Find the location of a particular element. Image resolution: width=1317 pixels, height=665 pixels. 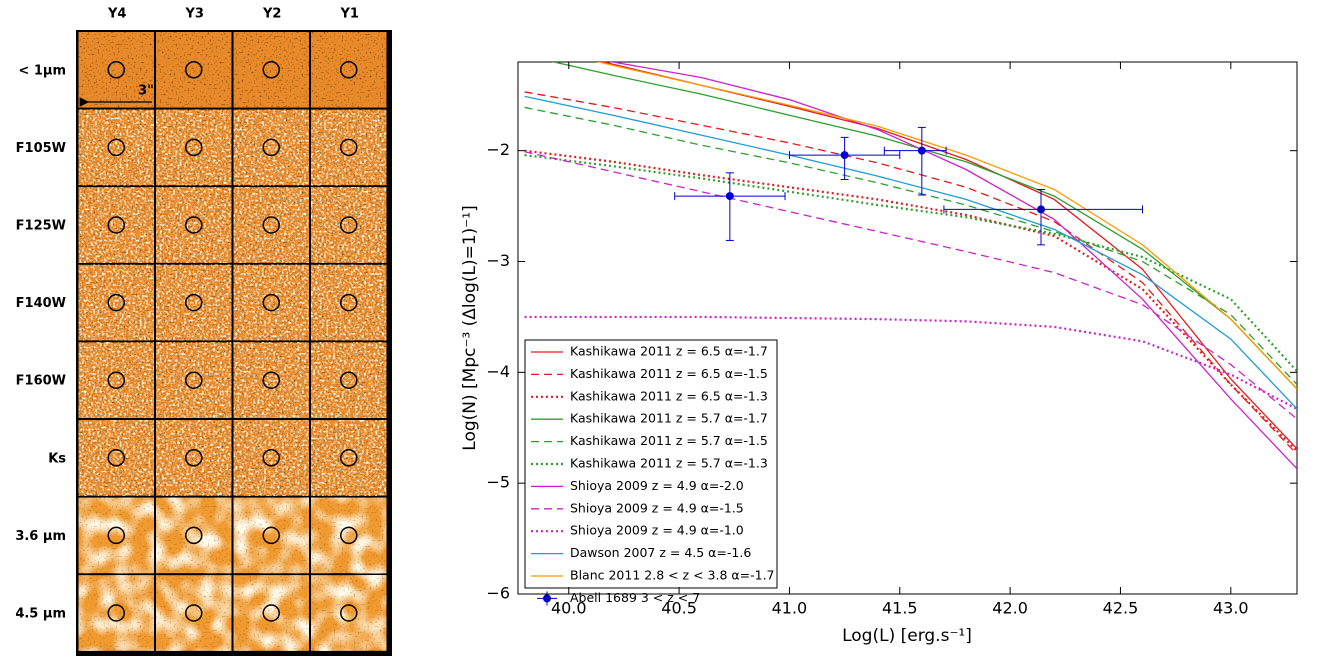

column-label: Y2 is located at coordinates (271, 14).